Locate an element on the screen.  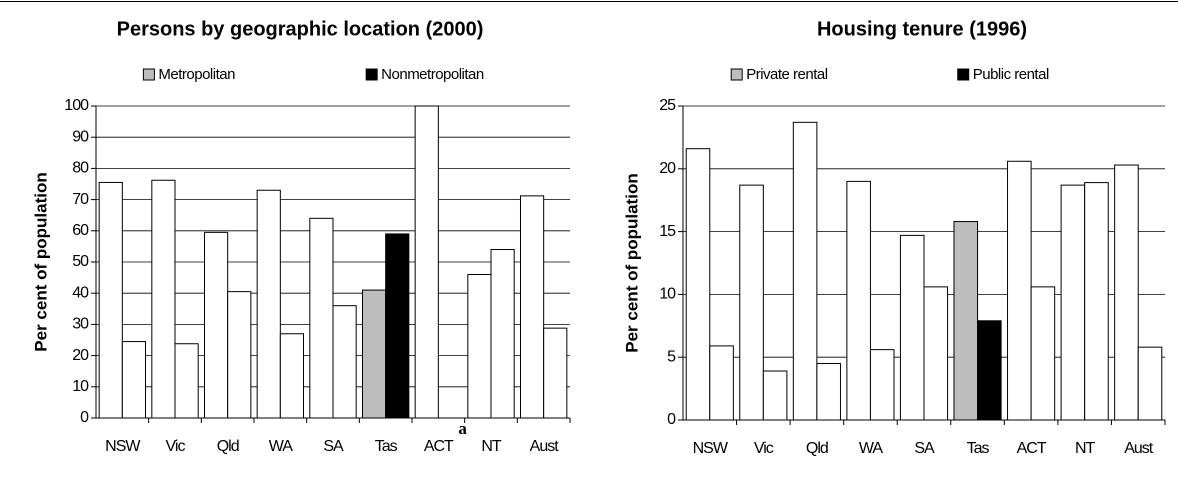
y-tick-label: 50 is located at coordinates (80, 261).